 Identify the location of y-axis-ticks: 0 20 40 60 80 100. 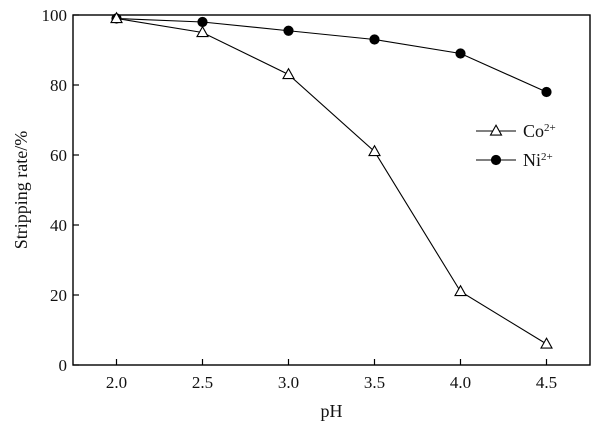
(60, 190).